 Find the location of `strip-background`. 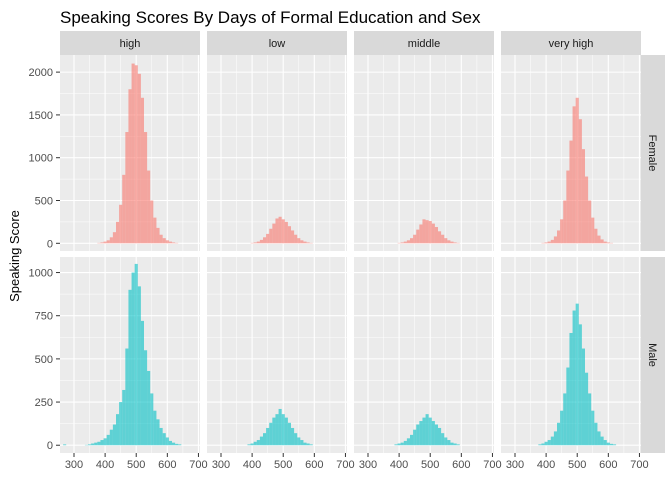

strip-background is located at coordinates (653, 153).